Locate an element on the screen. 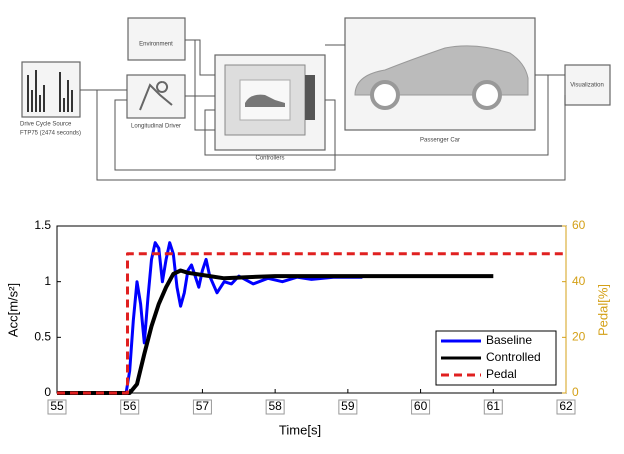  x-tick-label: 56 is located at coordinates (130, 406).